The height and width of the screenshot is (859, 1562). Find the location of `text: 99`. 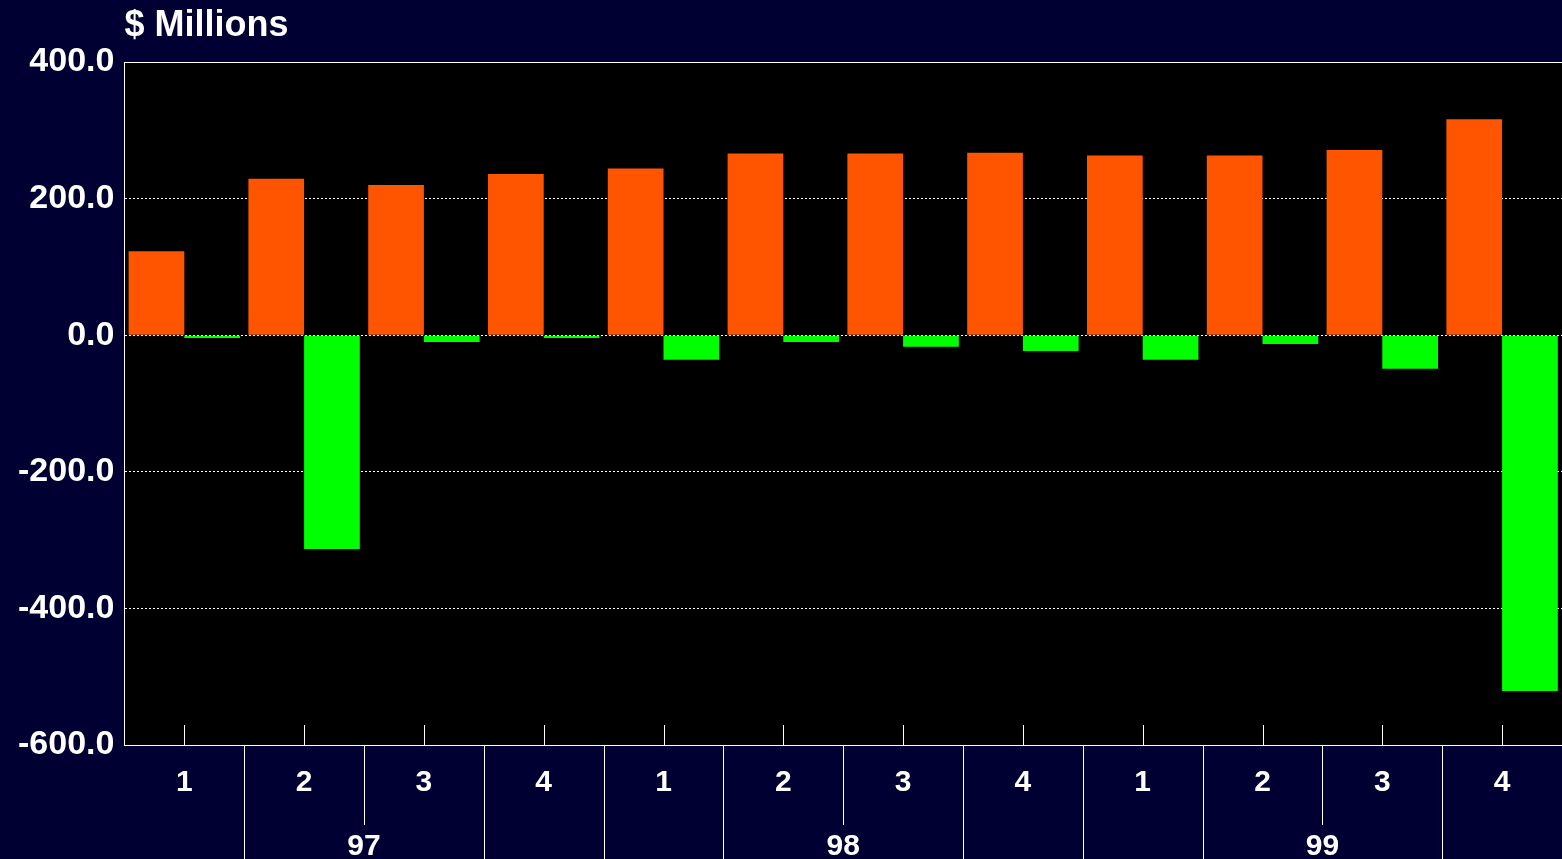

text: 99 is located at coordinates (1322, 843).